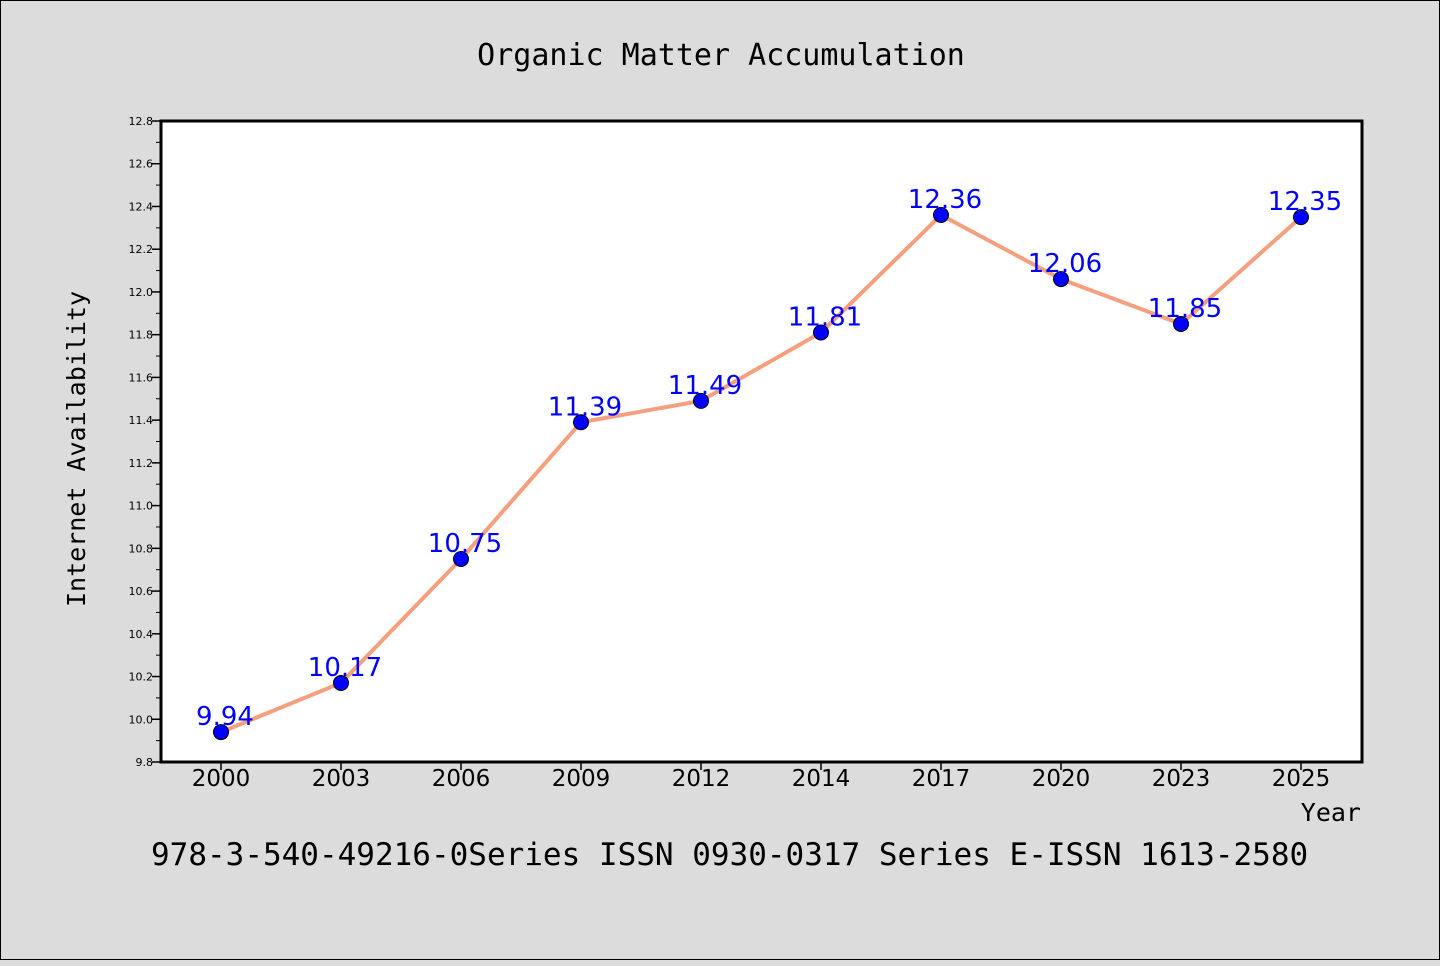  I want to click on data-label: 12.36, so click(945, 200).